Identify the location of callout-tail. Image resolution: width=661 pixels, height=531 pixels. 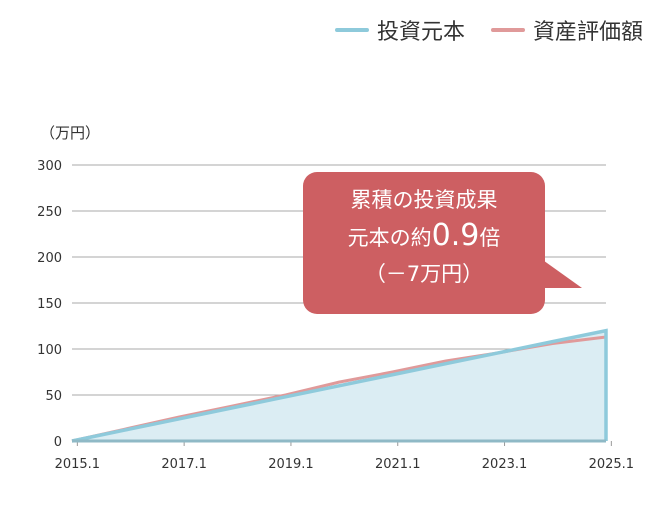
(561, 273).